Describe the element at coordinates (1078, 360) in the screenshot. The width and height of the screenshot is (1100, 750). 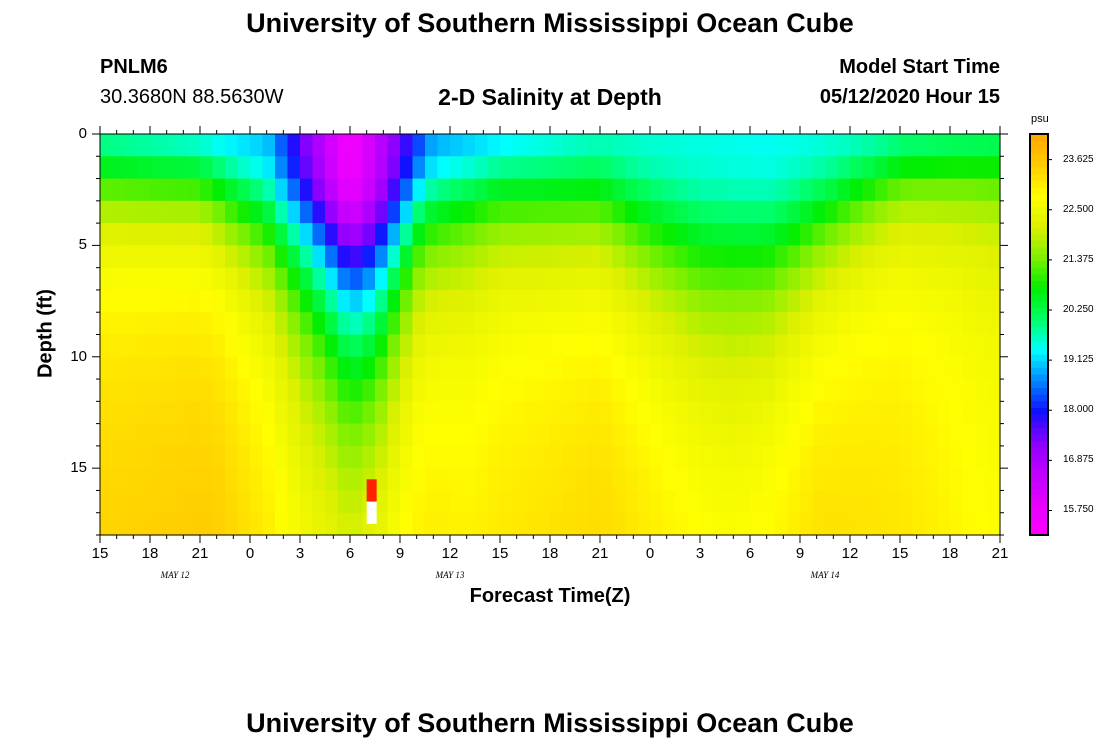
I see `colorbar-tick-label: 19.125` at that location.